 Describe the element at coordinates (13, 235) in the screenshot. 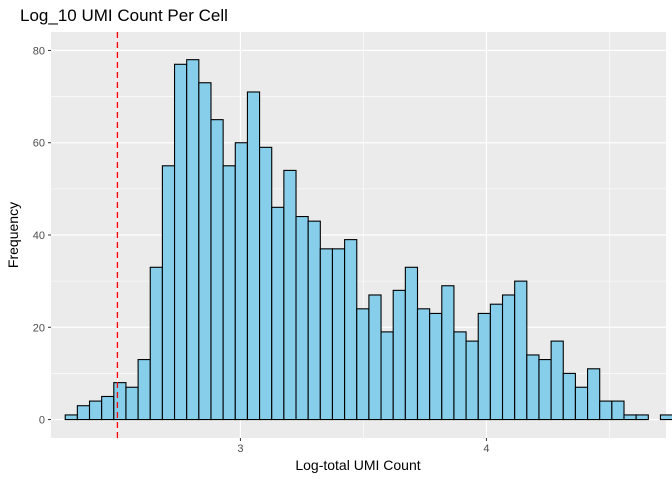

I see `y-axis-title: Frequency` at that location.